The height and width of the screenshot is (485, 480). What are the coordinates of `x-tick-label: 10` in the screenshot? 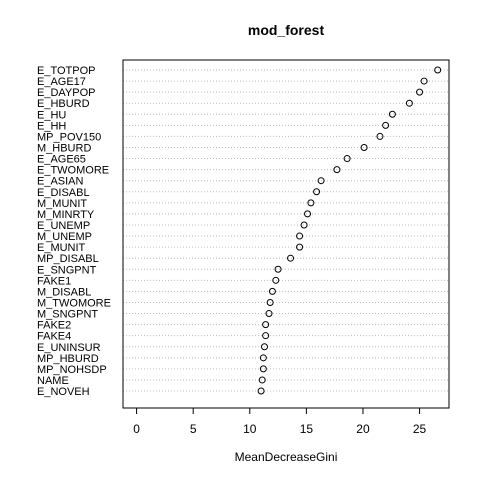 It's located at (250, 429).